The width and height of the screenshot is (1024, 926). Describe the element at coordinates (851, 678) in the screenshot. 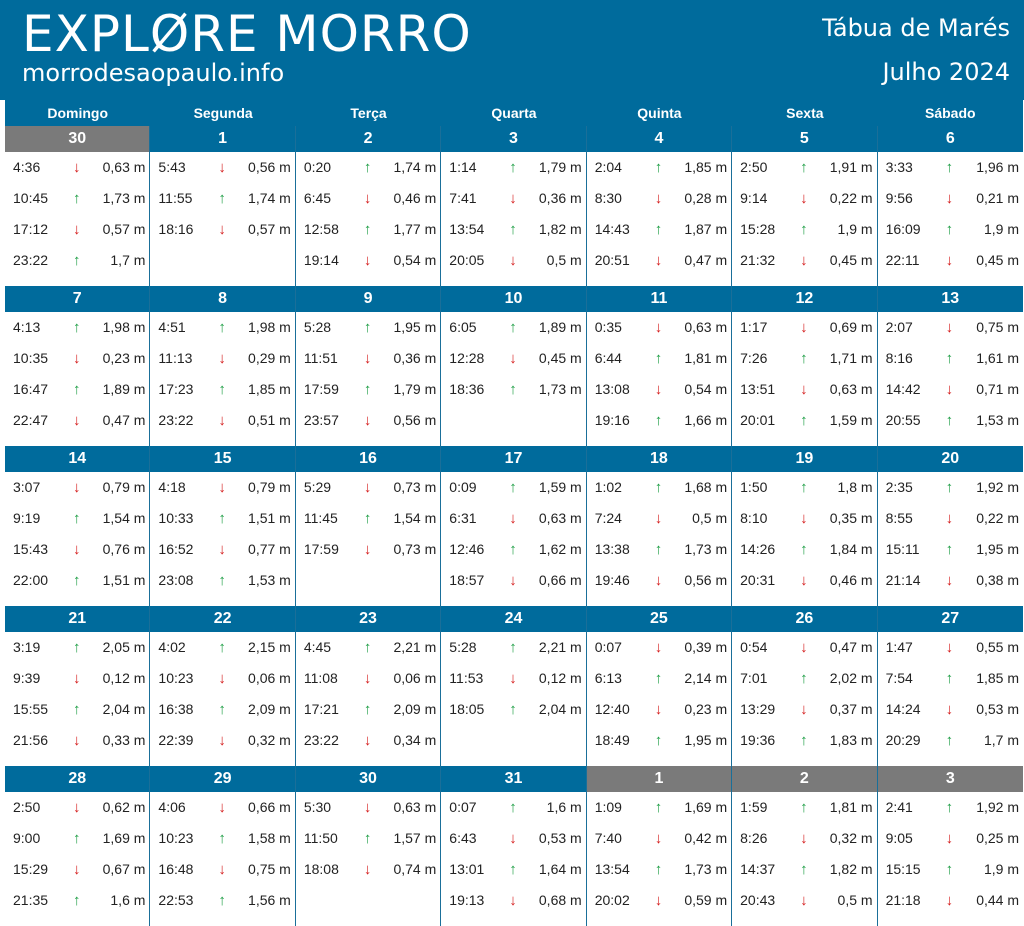

I see `tide-height: 2,02 m` at that location.